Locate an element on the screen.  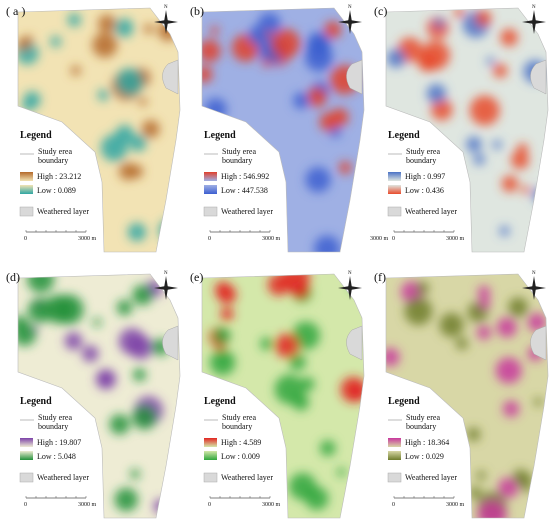
surface is located at coordinates (99, 396).